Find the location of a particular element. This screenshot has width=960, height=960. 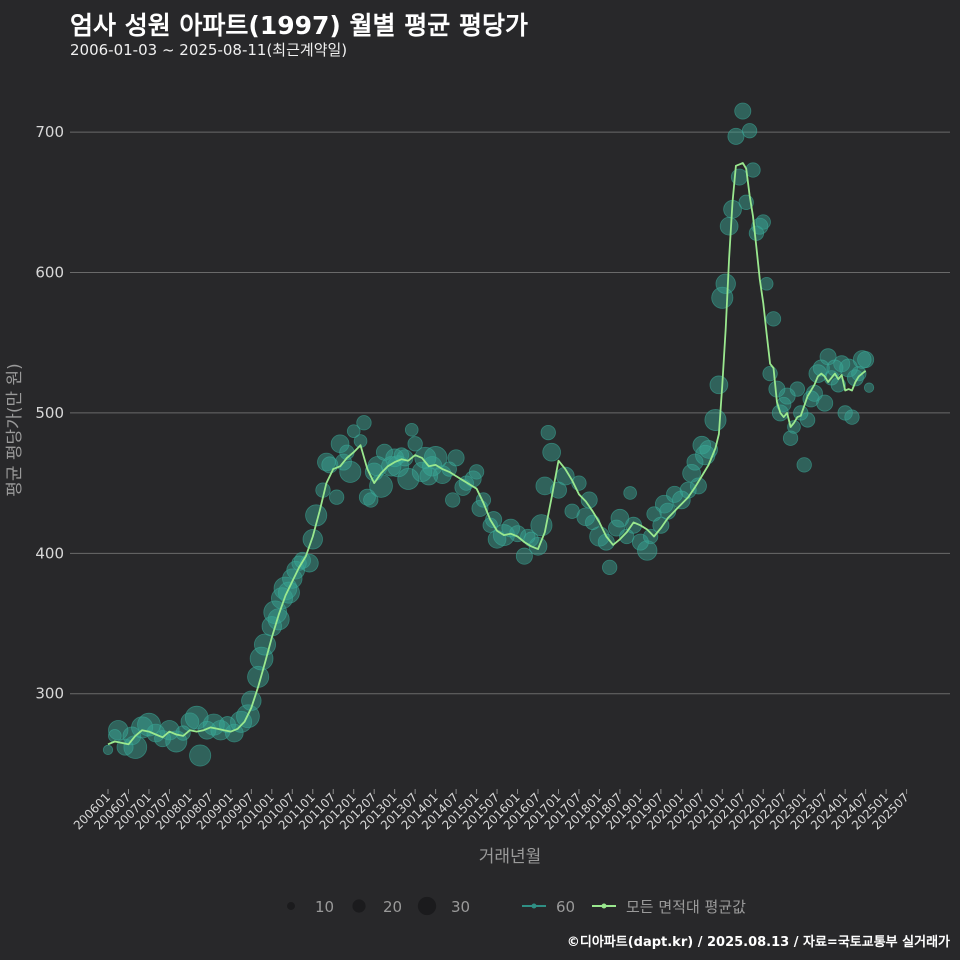

legend-size-label: 30 is located at coordinates (460, 907).